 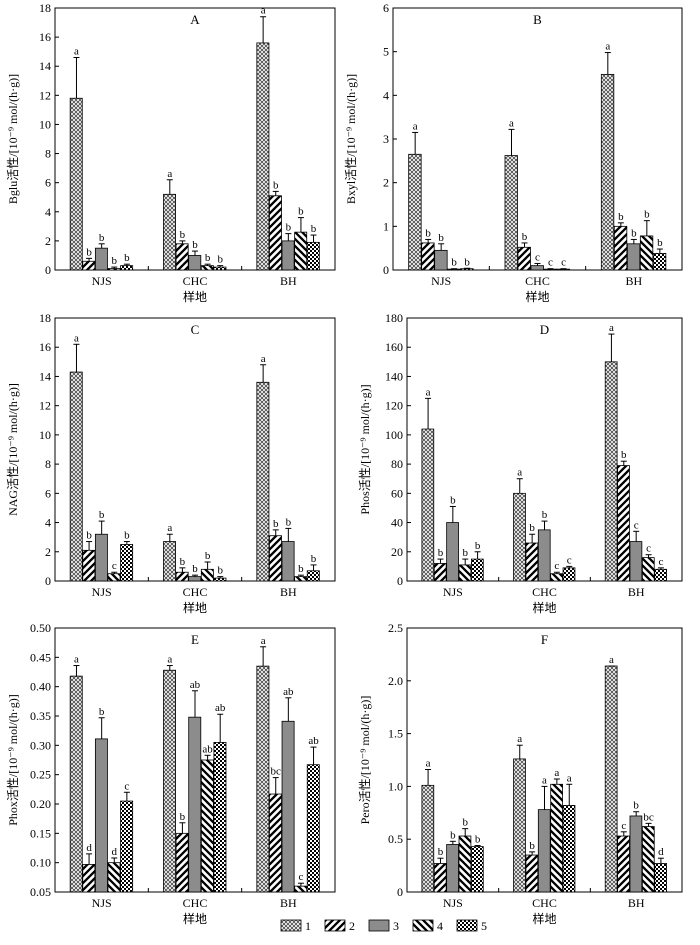 I want to click on y-tick-label: 18, so click(x=45, y=8).